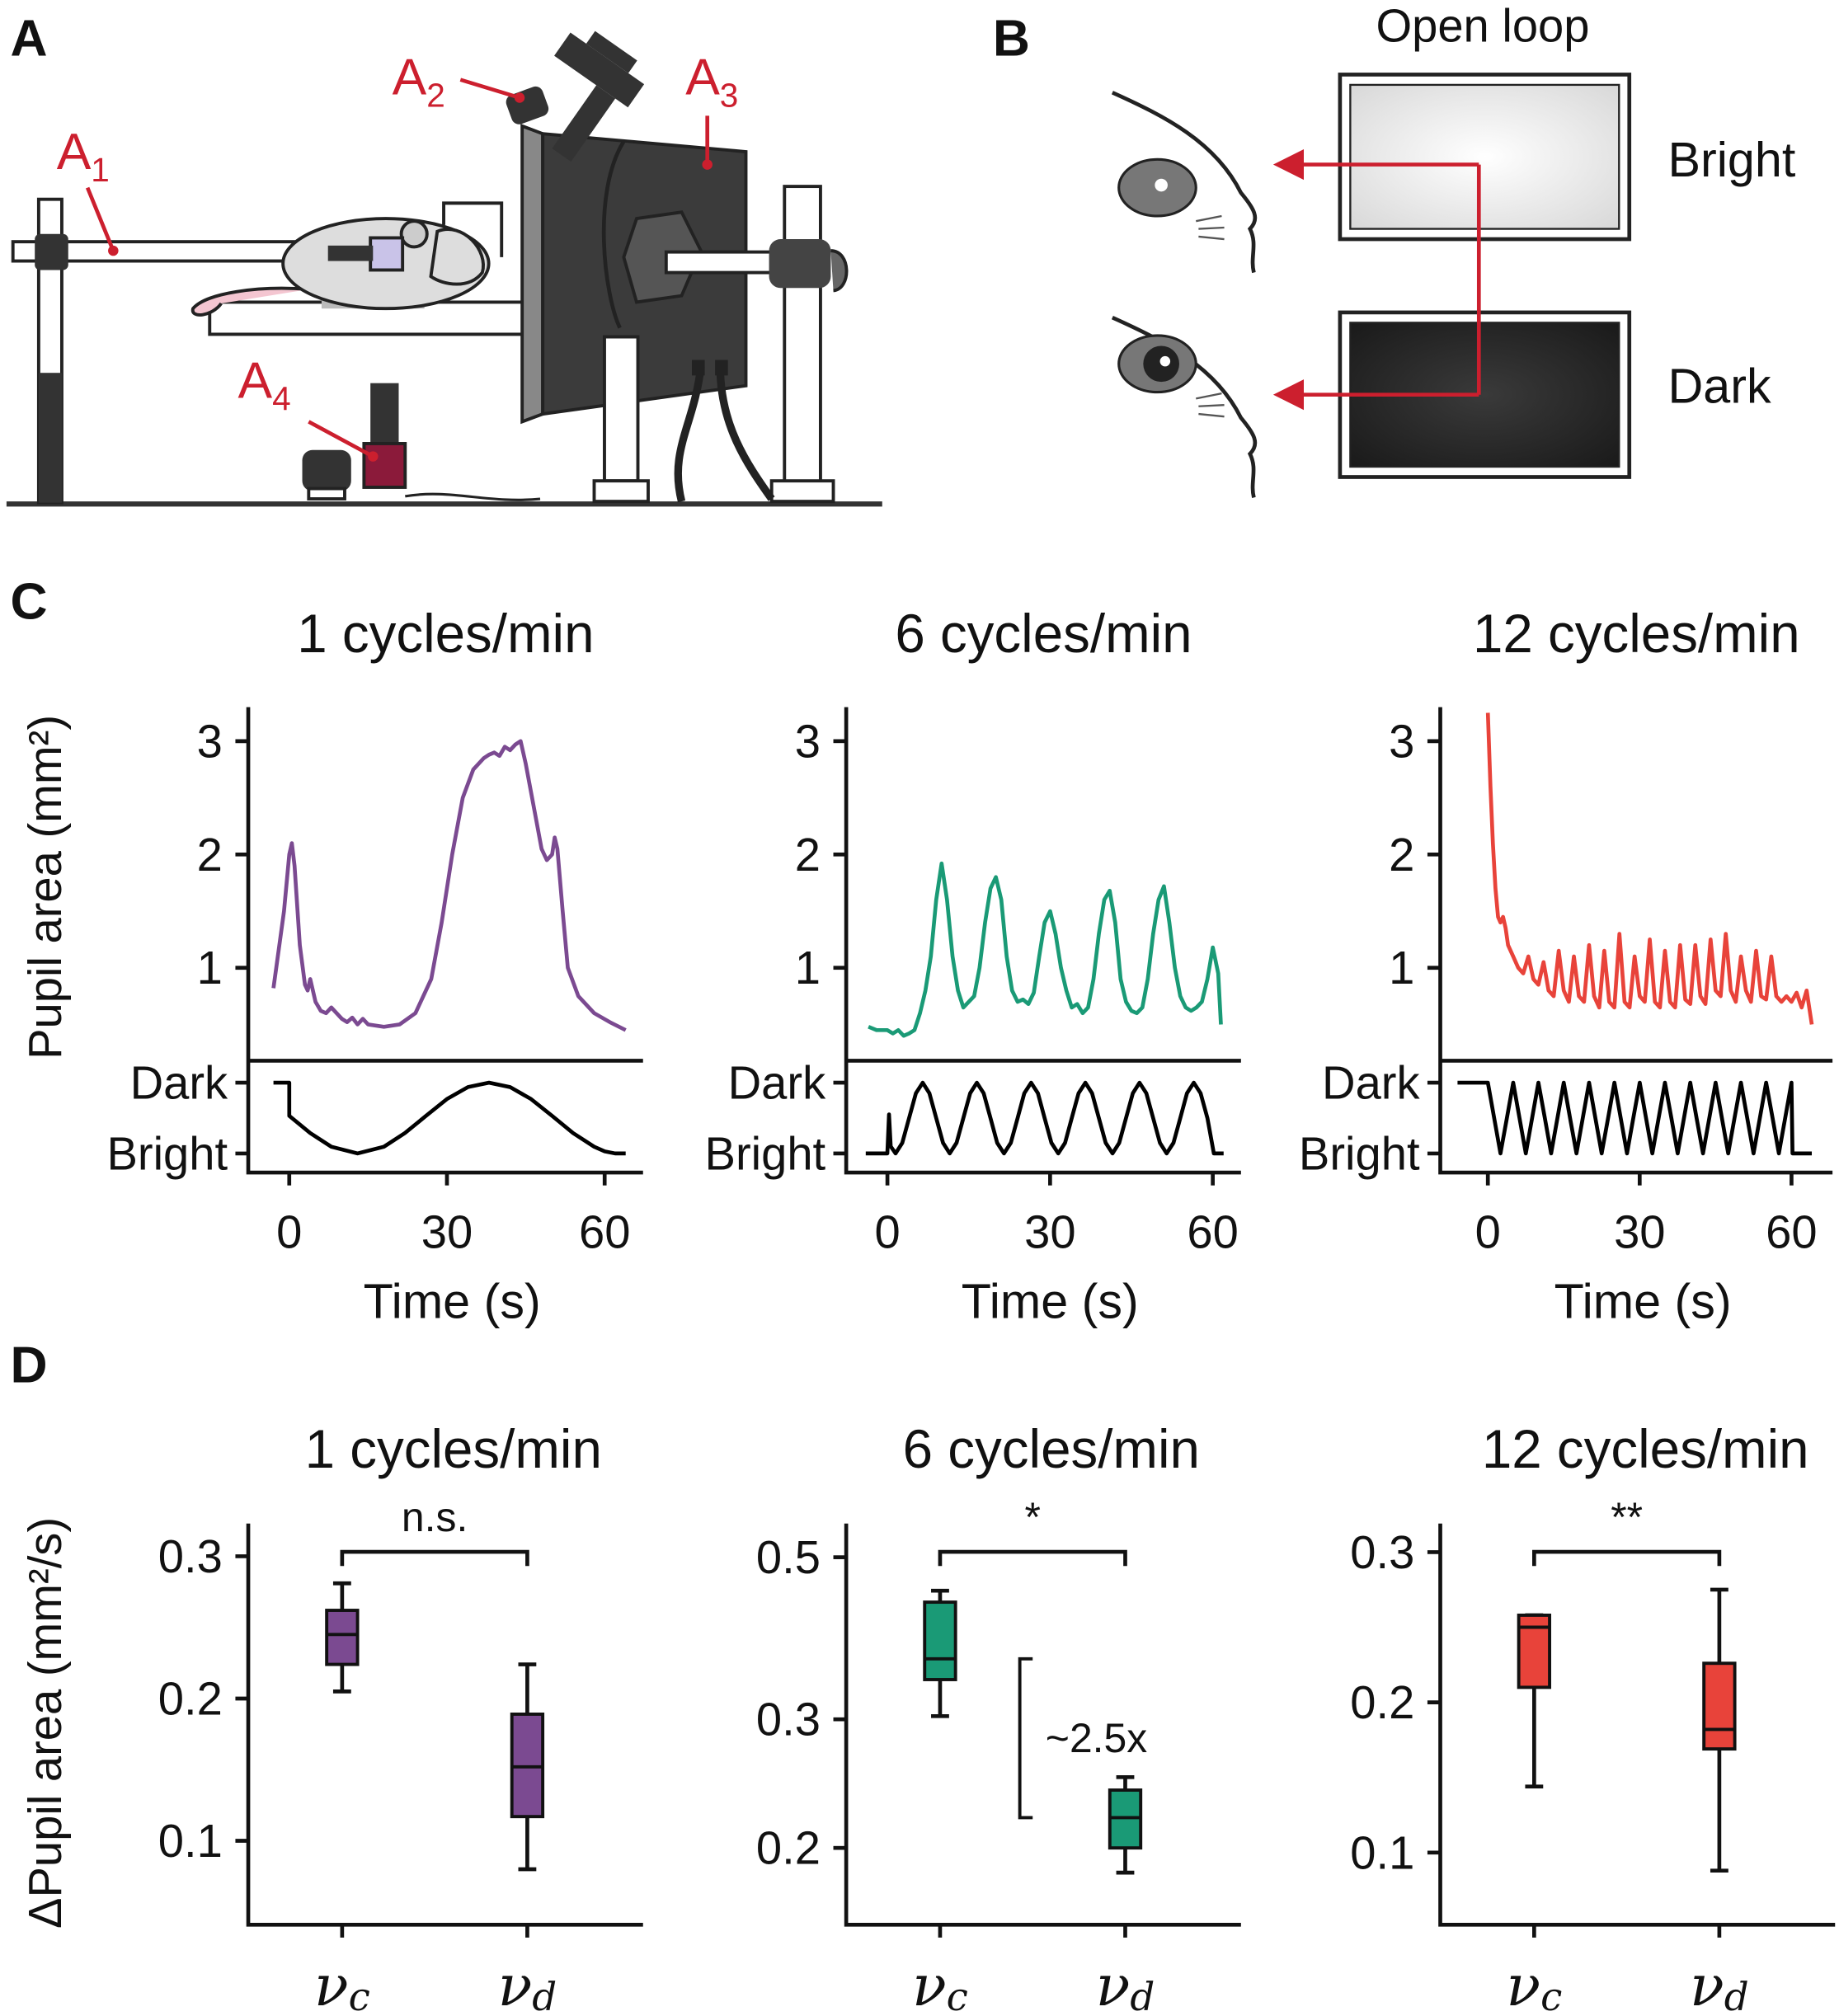 The height and width of the screenshot is (2016, 1839). Describe the element at coordinates (1033, 1517) in the screenshot. I see `significance-label: *` at that location.